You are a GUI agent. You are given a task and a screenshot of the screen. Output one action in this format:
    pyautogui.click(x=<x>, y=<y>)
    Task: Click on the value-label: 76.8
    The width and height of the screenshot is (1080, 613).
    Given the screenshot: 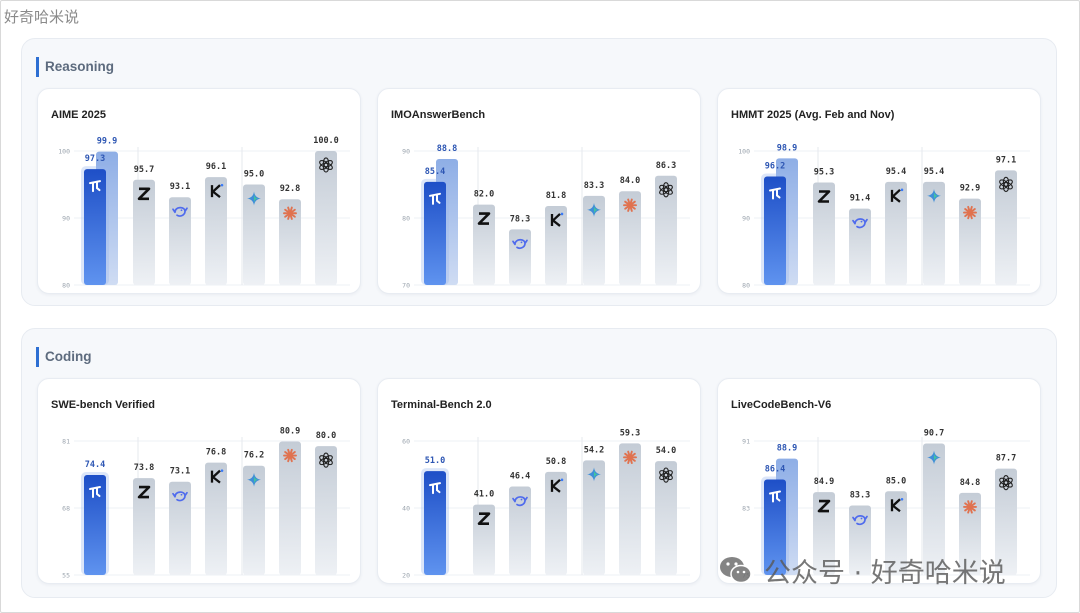 What is the action you would take?
    pyautogui.click(x=216, y=453)
    